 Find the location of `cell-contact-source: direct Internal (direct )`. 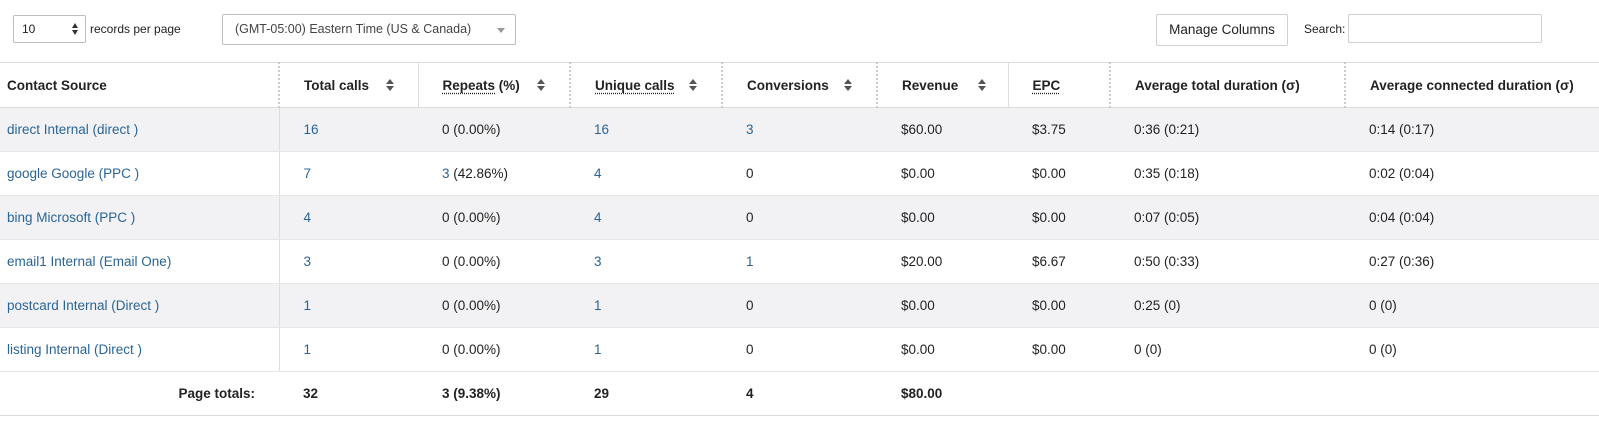

cell-contact-source: direct Internal (direct ) is located at coordinates (140, 129).